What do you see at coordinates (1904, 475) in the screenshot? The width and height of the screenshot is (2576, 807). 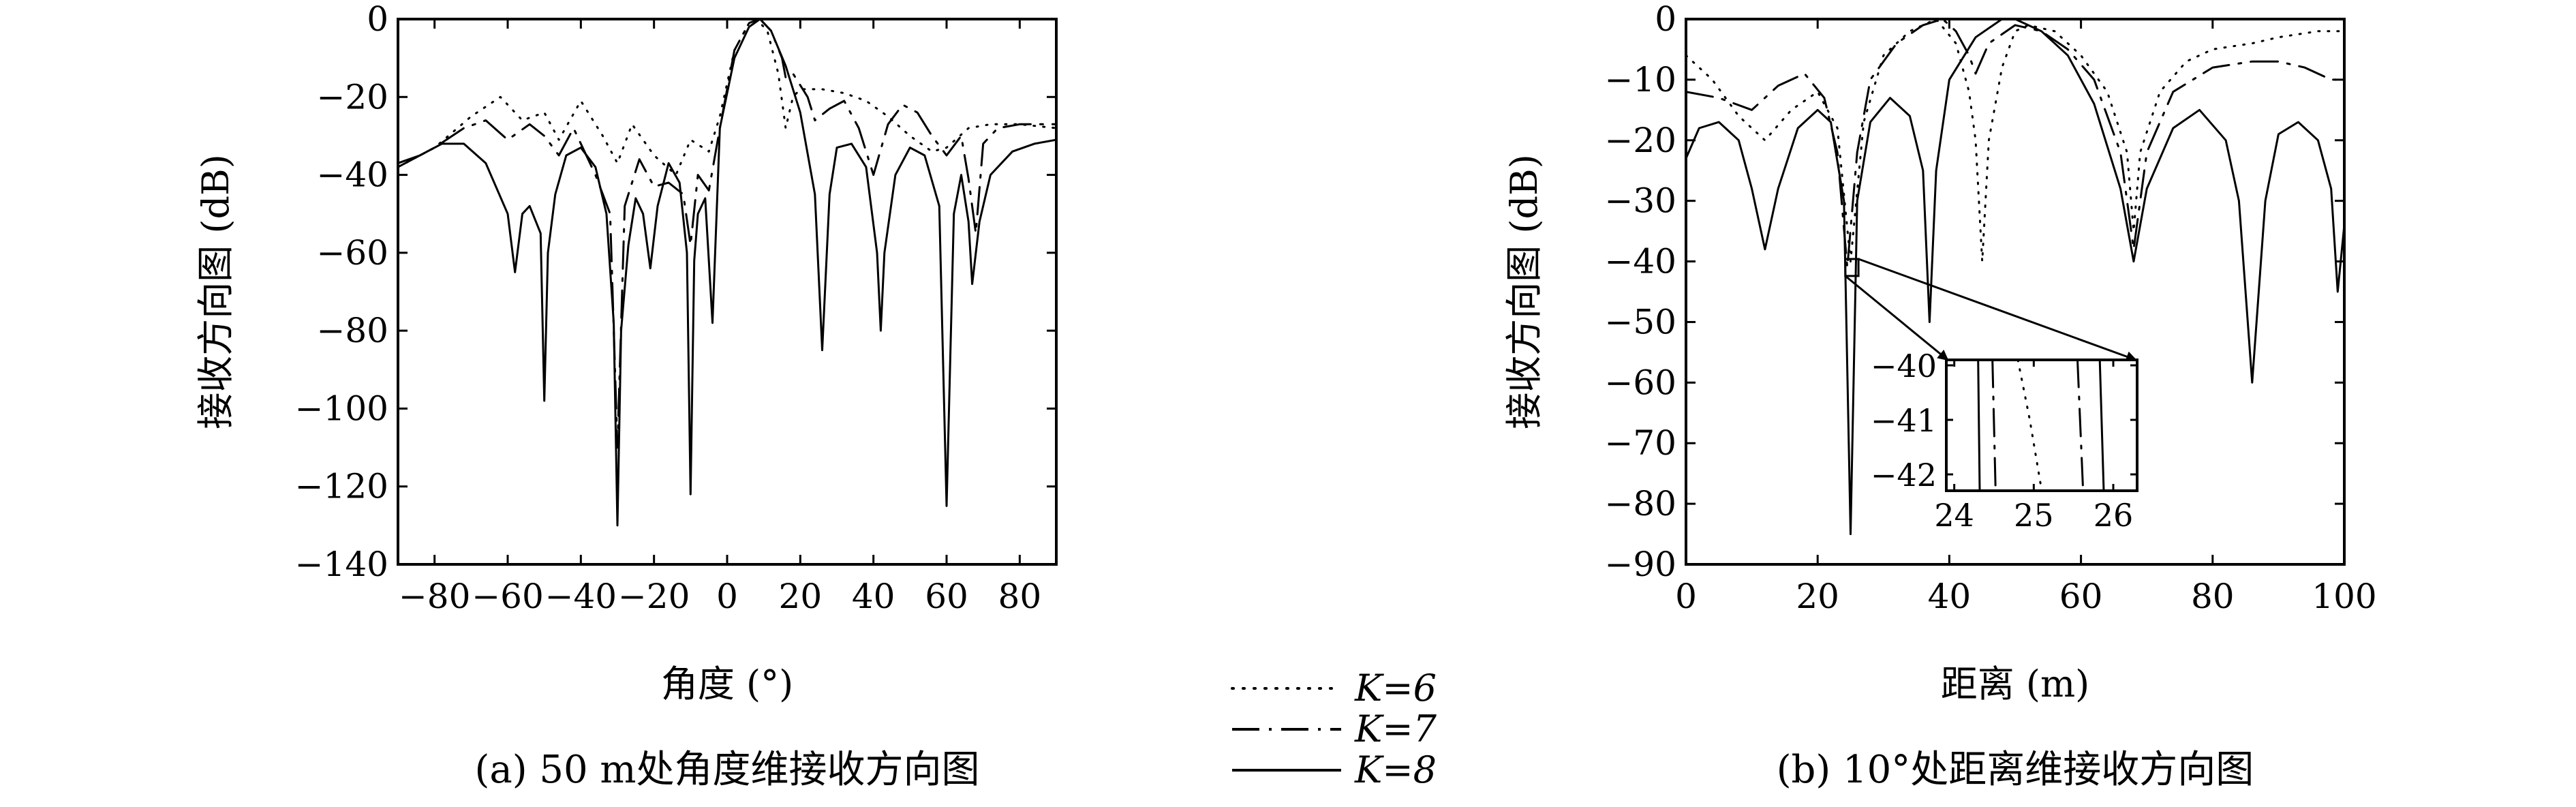 I see `inset-ytick-label: −42` at bounding box center [1904, 475].